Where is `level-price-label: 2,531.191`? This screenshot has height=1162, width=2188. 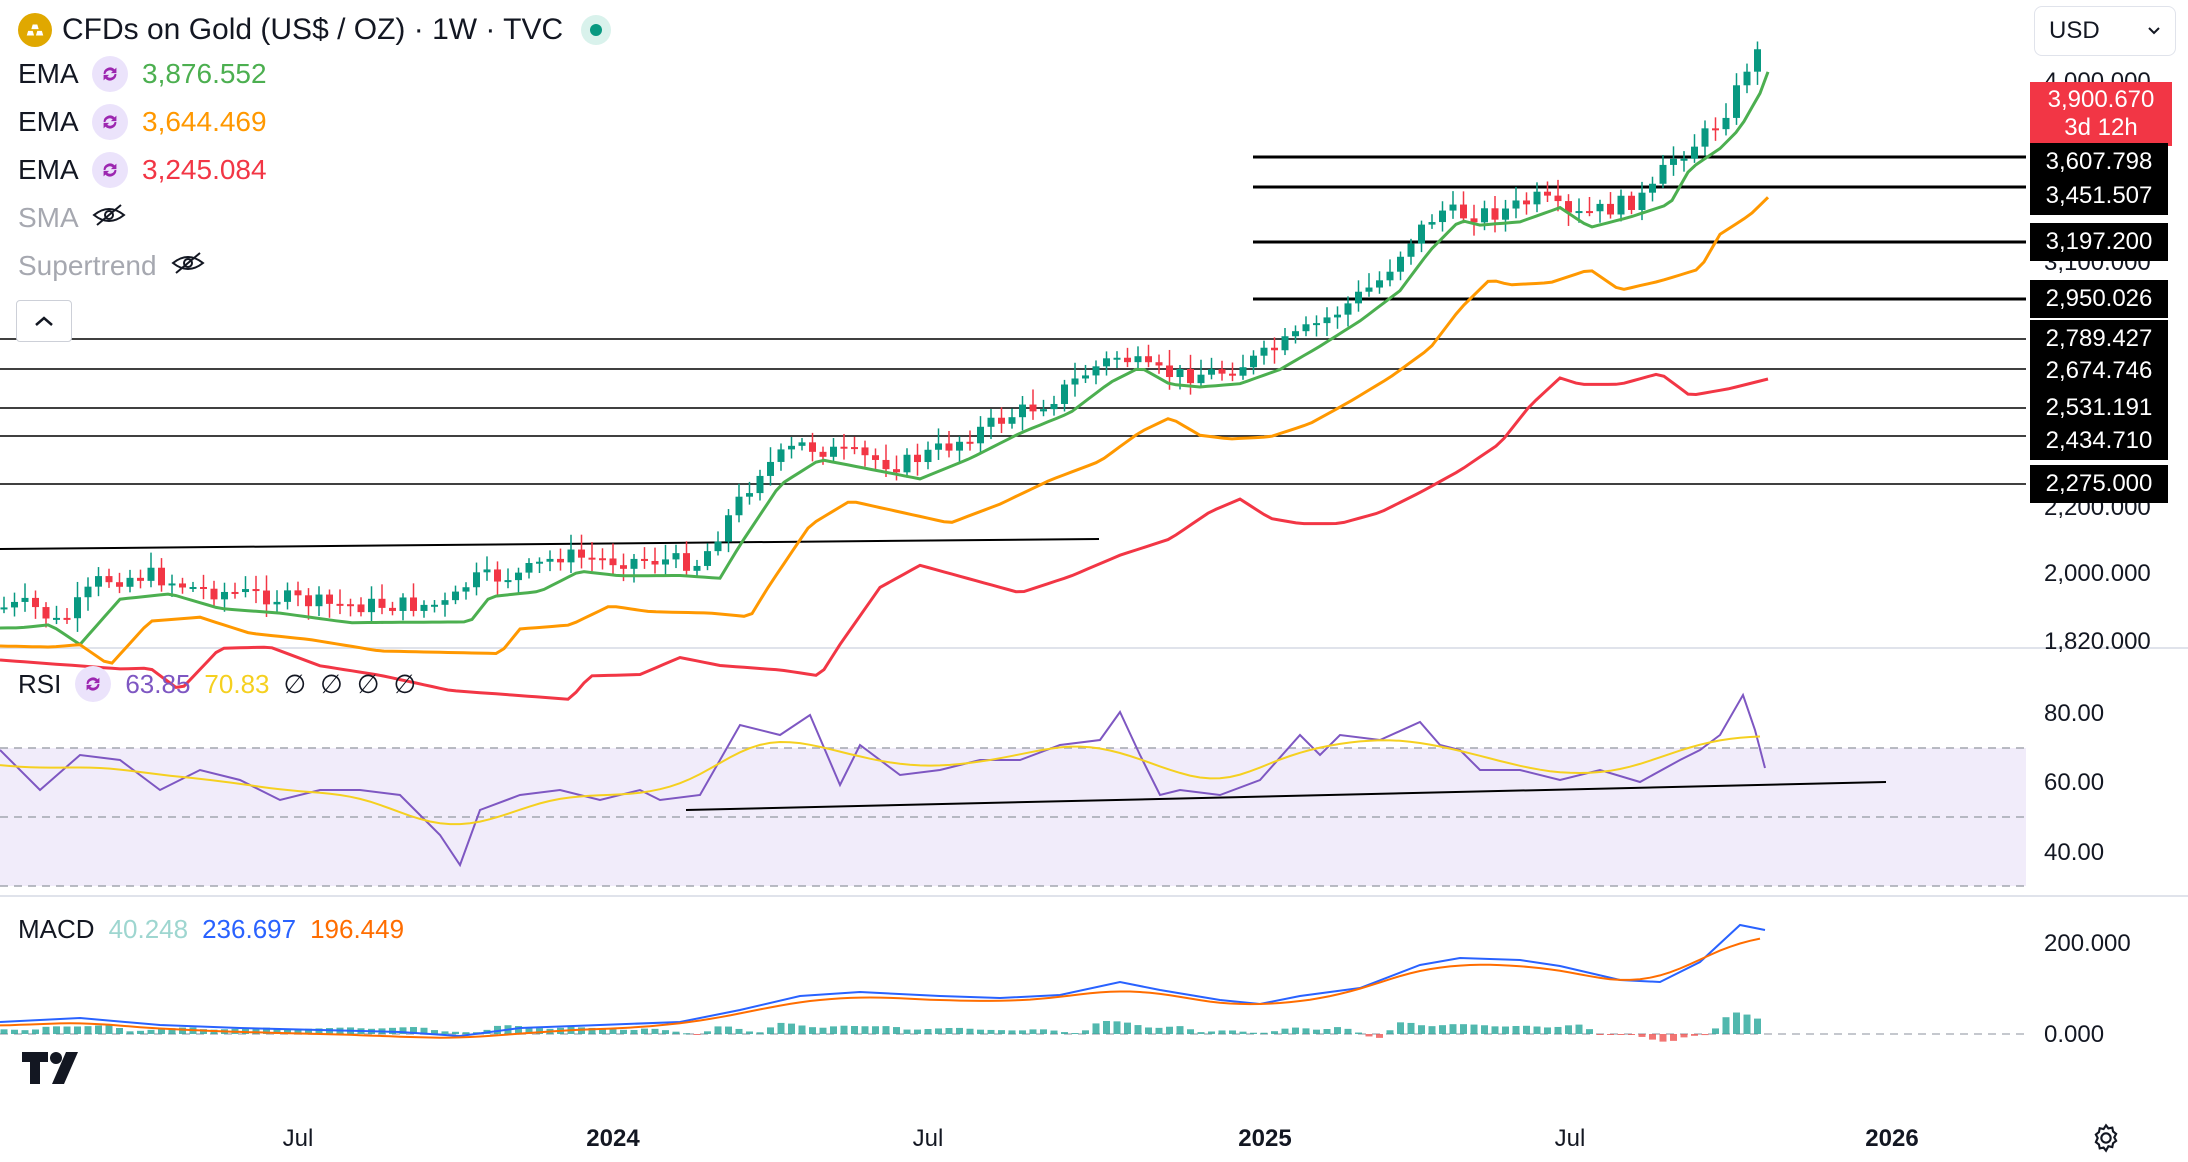
level-price-label: 2,531.191 is located at coordinates (2099, 408).